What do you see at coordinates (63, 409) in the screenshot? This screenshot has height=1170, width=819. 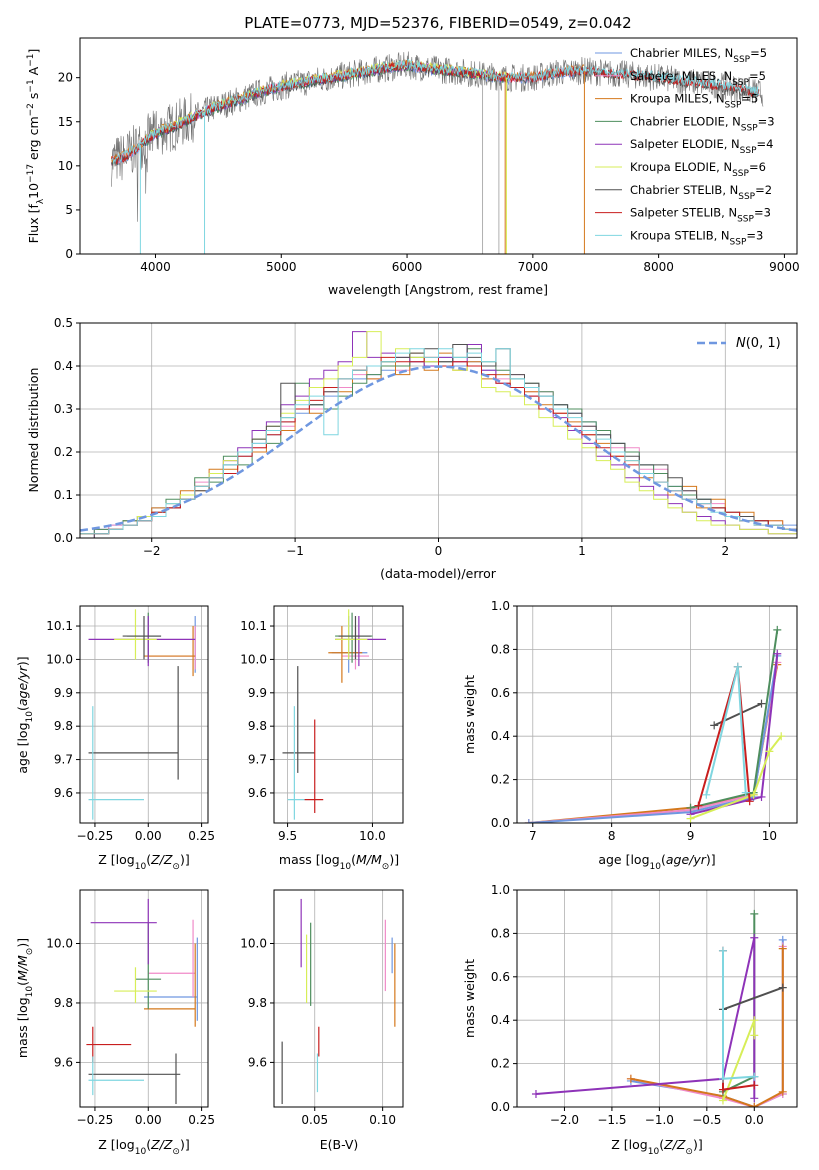 I see `y-tick-label: 0.3` at bounding box center [63, 409].